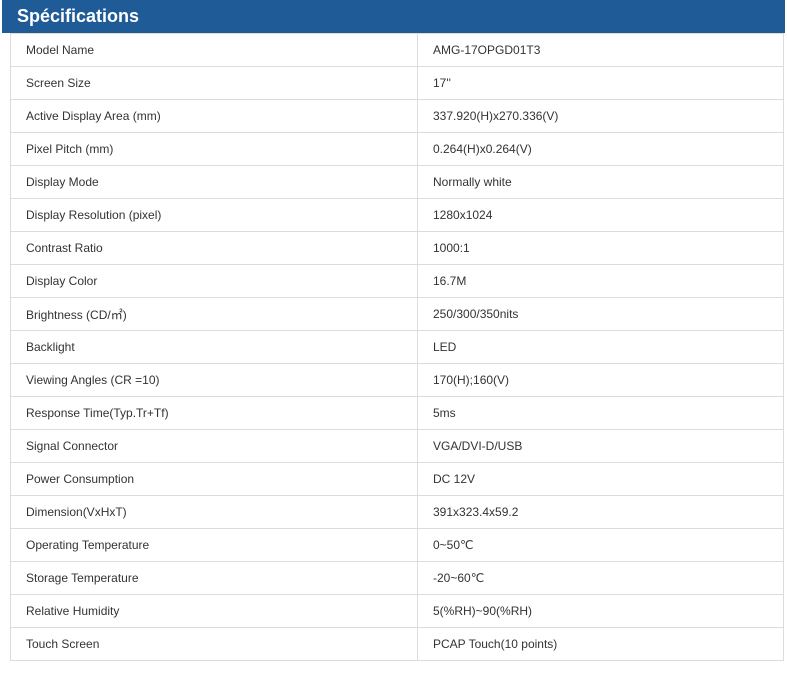  What do you see at coordinates (214, 248) in the screenshot?
I see `spec-label: Contrast Ratio` at bounding box center [214, 248].